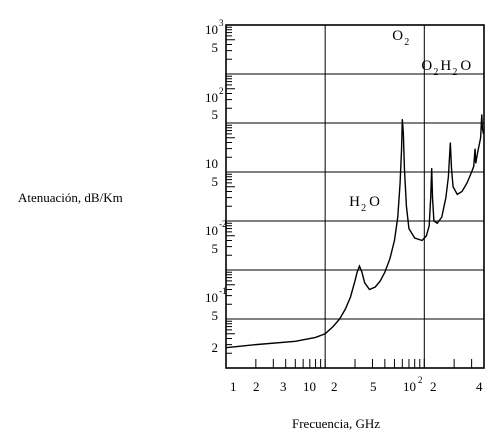 This screenshot has width=497, height=434. What do you see at coordinates (233, 386) in the screenshot?
I see `x-tick-label: 1` at bounding box center [233, 386].